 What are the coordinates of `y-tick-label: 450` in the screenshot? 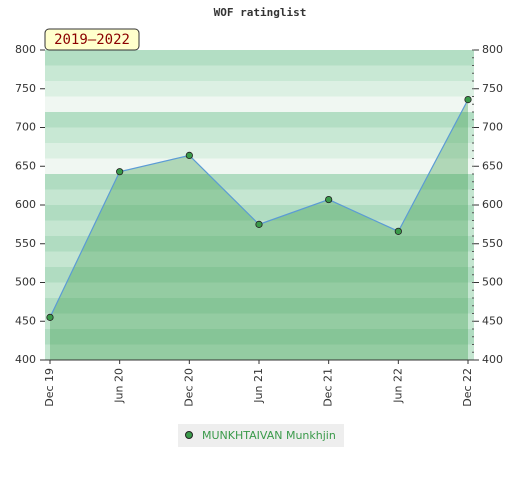 It's located at (25, 320).